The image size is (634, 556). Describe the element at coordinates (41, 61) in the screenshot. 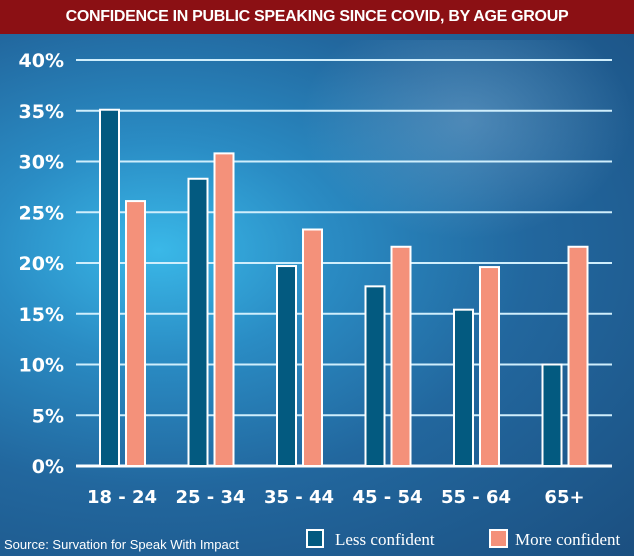

I see `y-tick-label: 40%` at that location.